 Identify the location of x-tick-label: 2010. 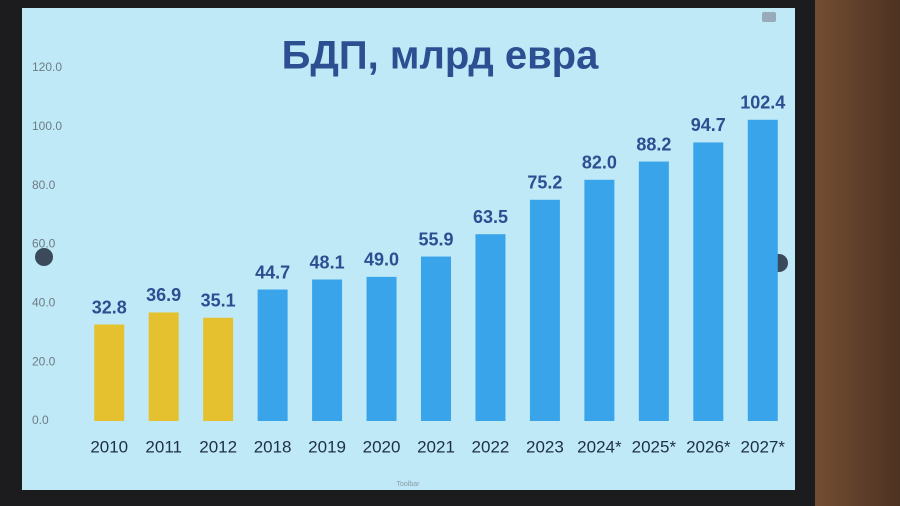
(109, 446).